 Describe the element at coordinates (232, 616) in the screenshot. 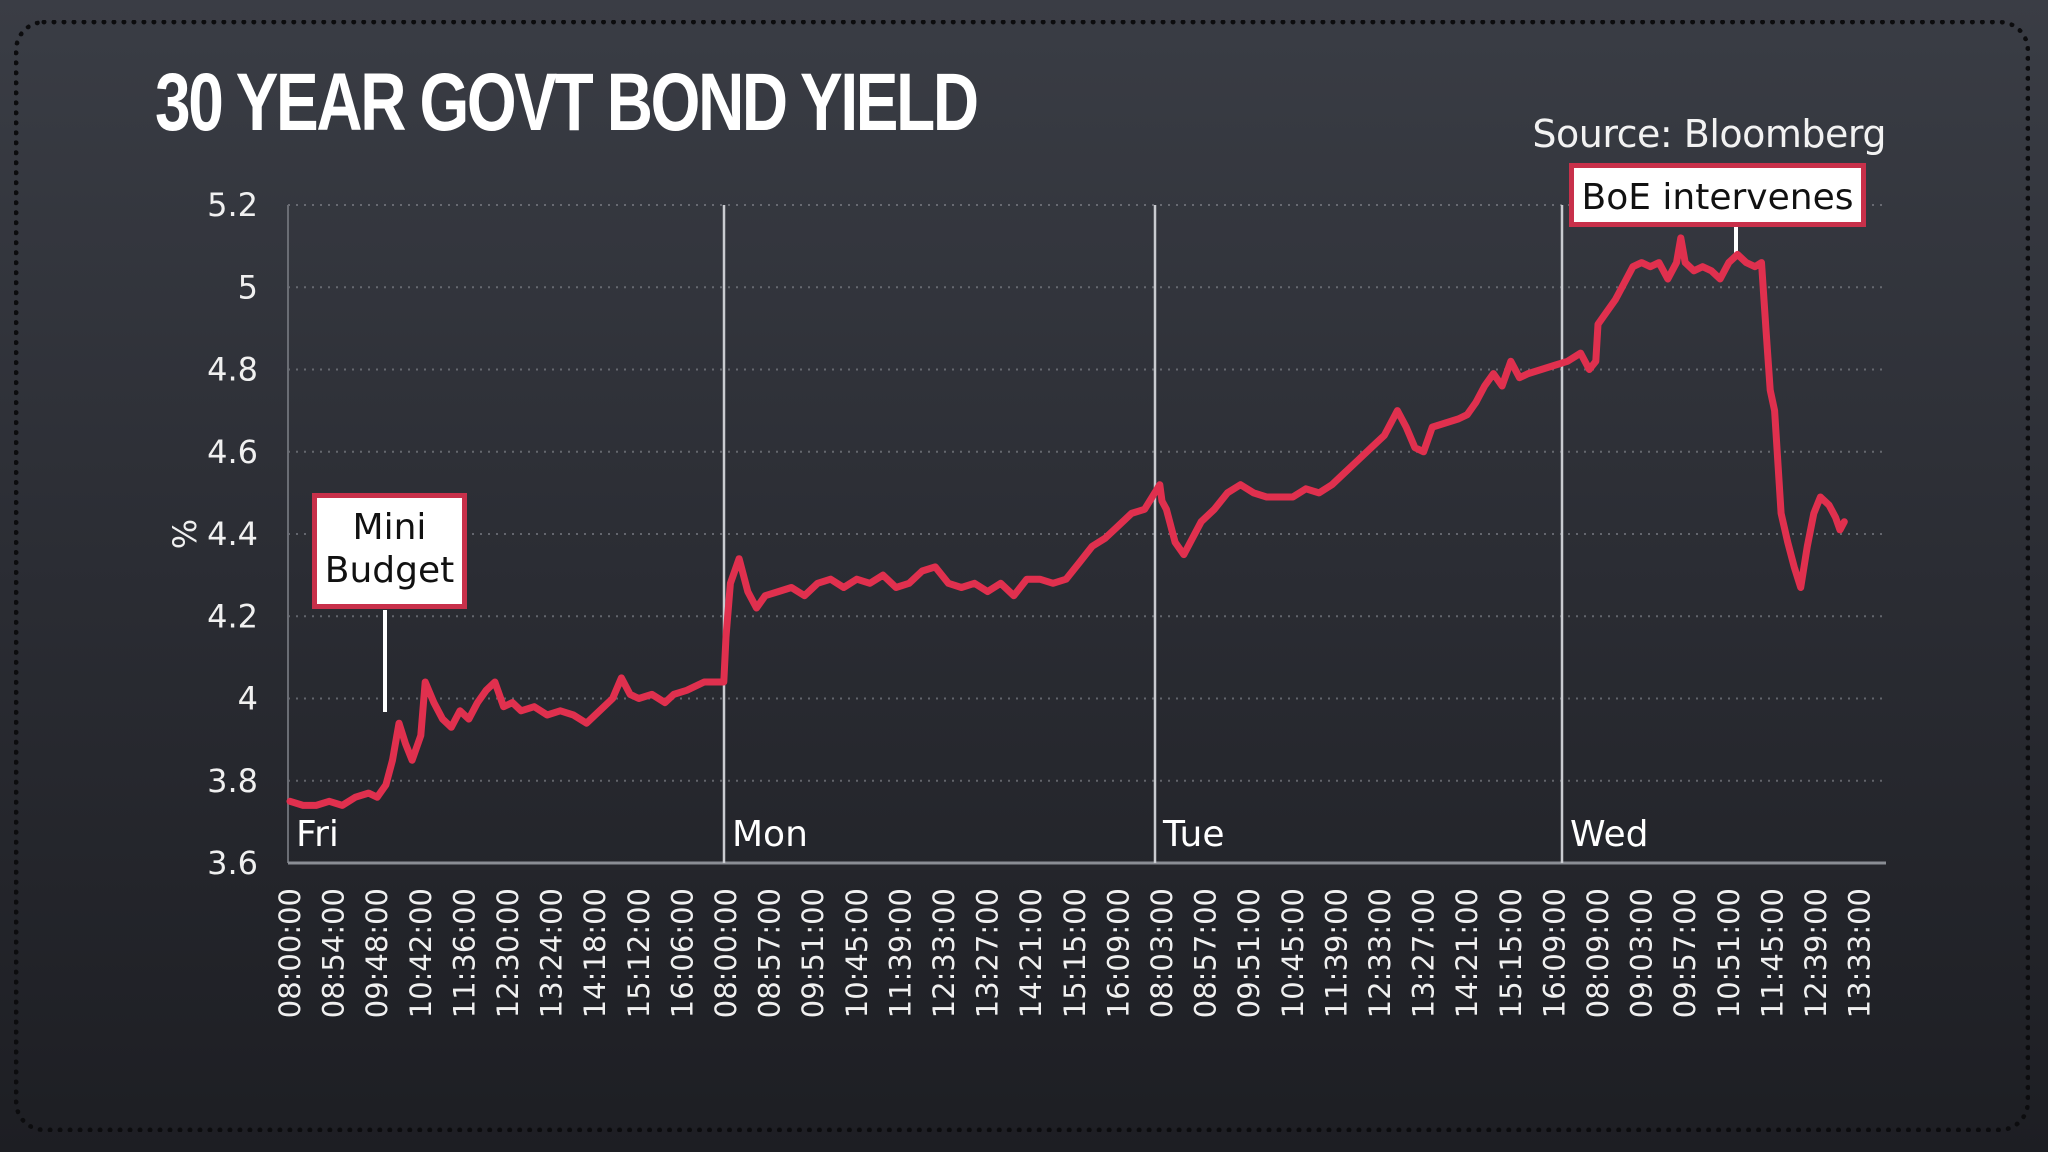

I see `y-tick-label: 4.2` at that location.